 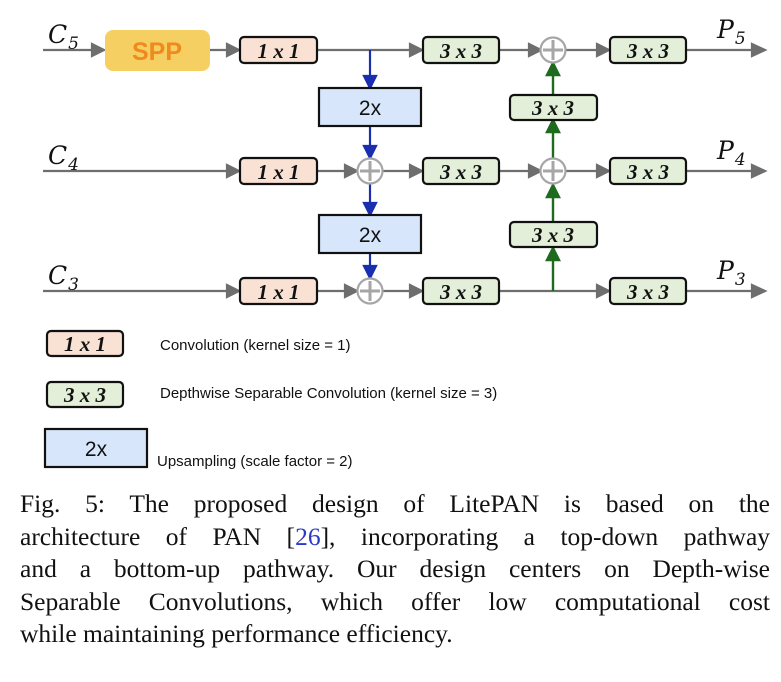 I want to click on upsample-block-bottom: 2x, so click(x=370, y=234).